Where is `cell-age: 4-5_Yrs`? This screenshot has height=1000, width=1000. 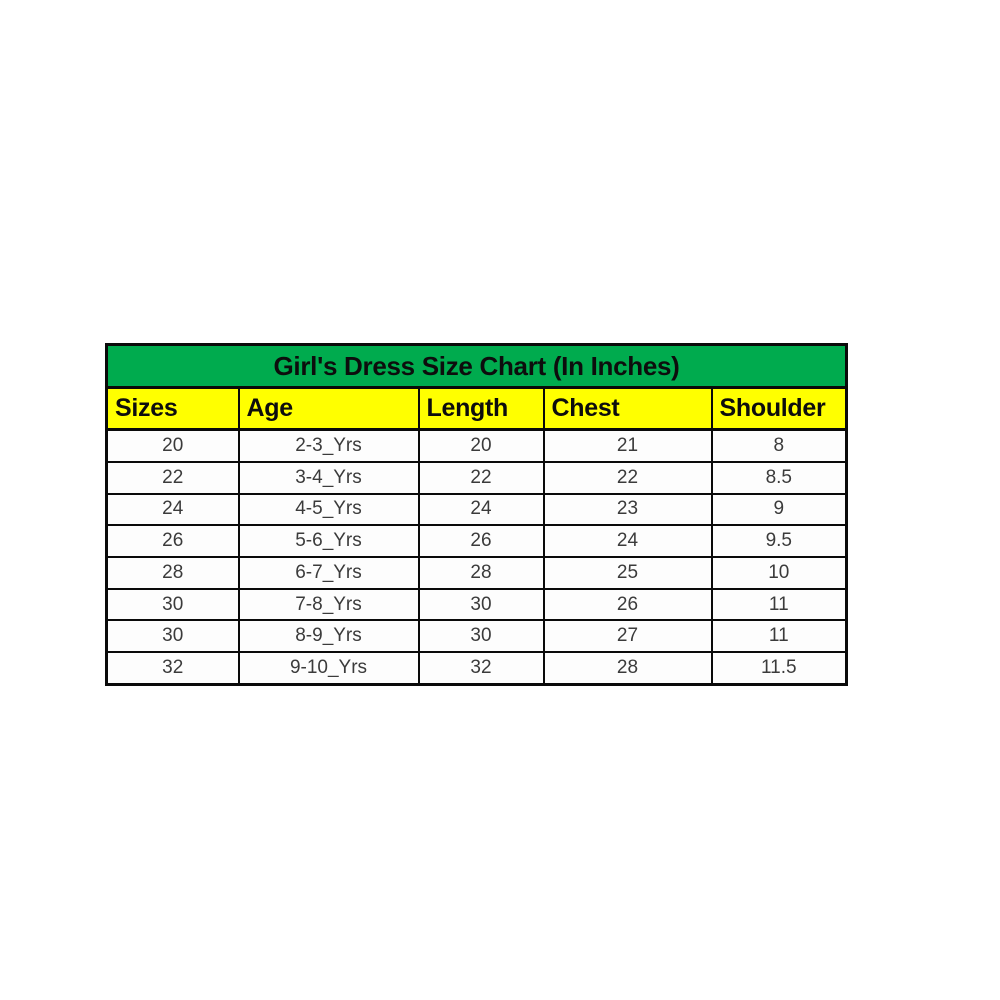 cell-age: 4-5_Yrs is located at coordinates (328, 509).